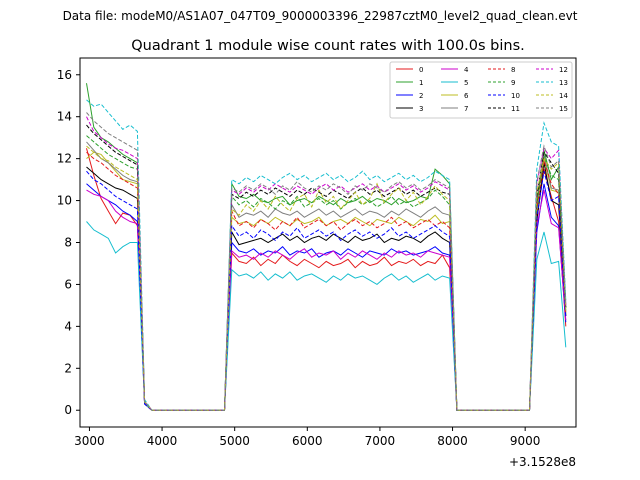 Image resolution: width=640 pixels, height=480 pixels. What do you see at coordinates (68, 368) in the screenshot?
I see `y-tick-label: 2` at bounding box center [68, 368].